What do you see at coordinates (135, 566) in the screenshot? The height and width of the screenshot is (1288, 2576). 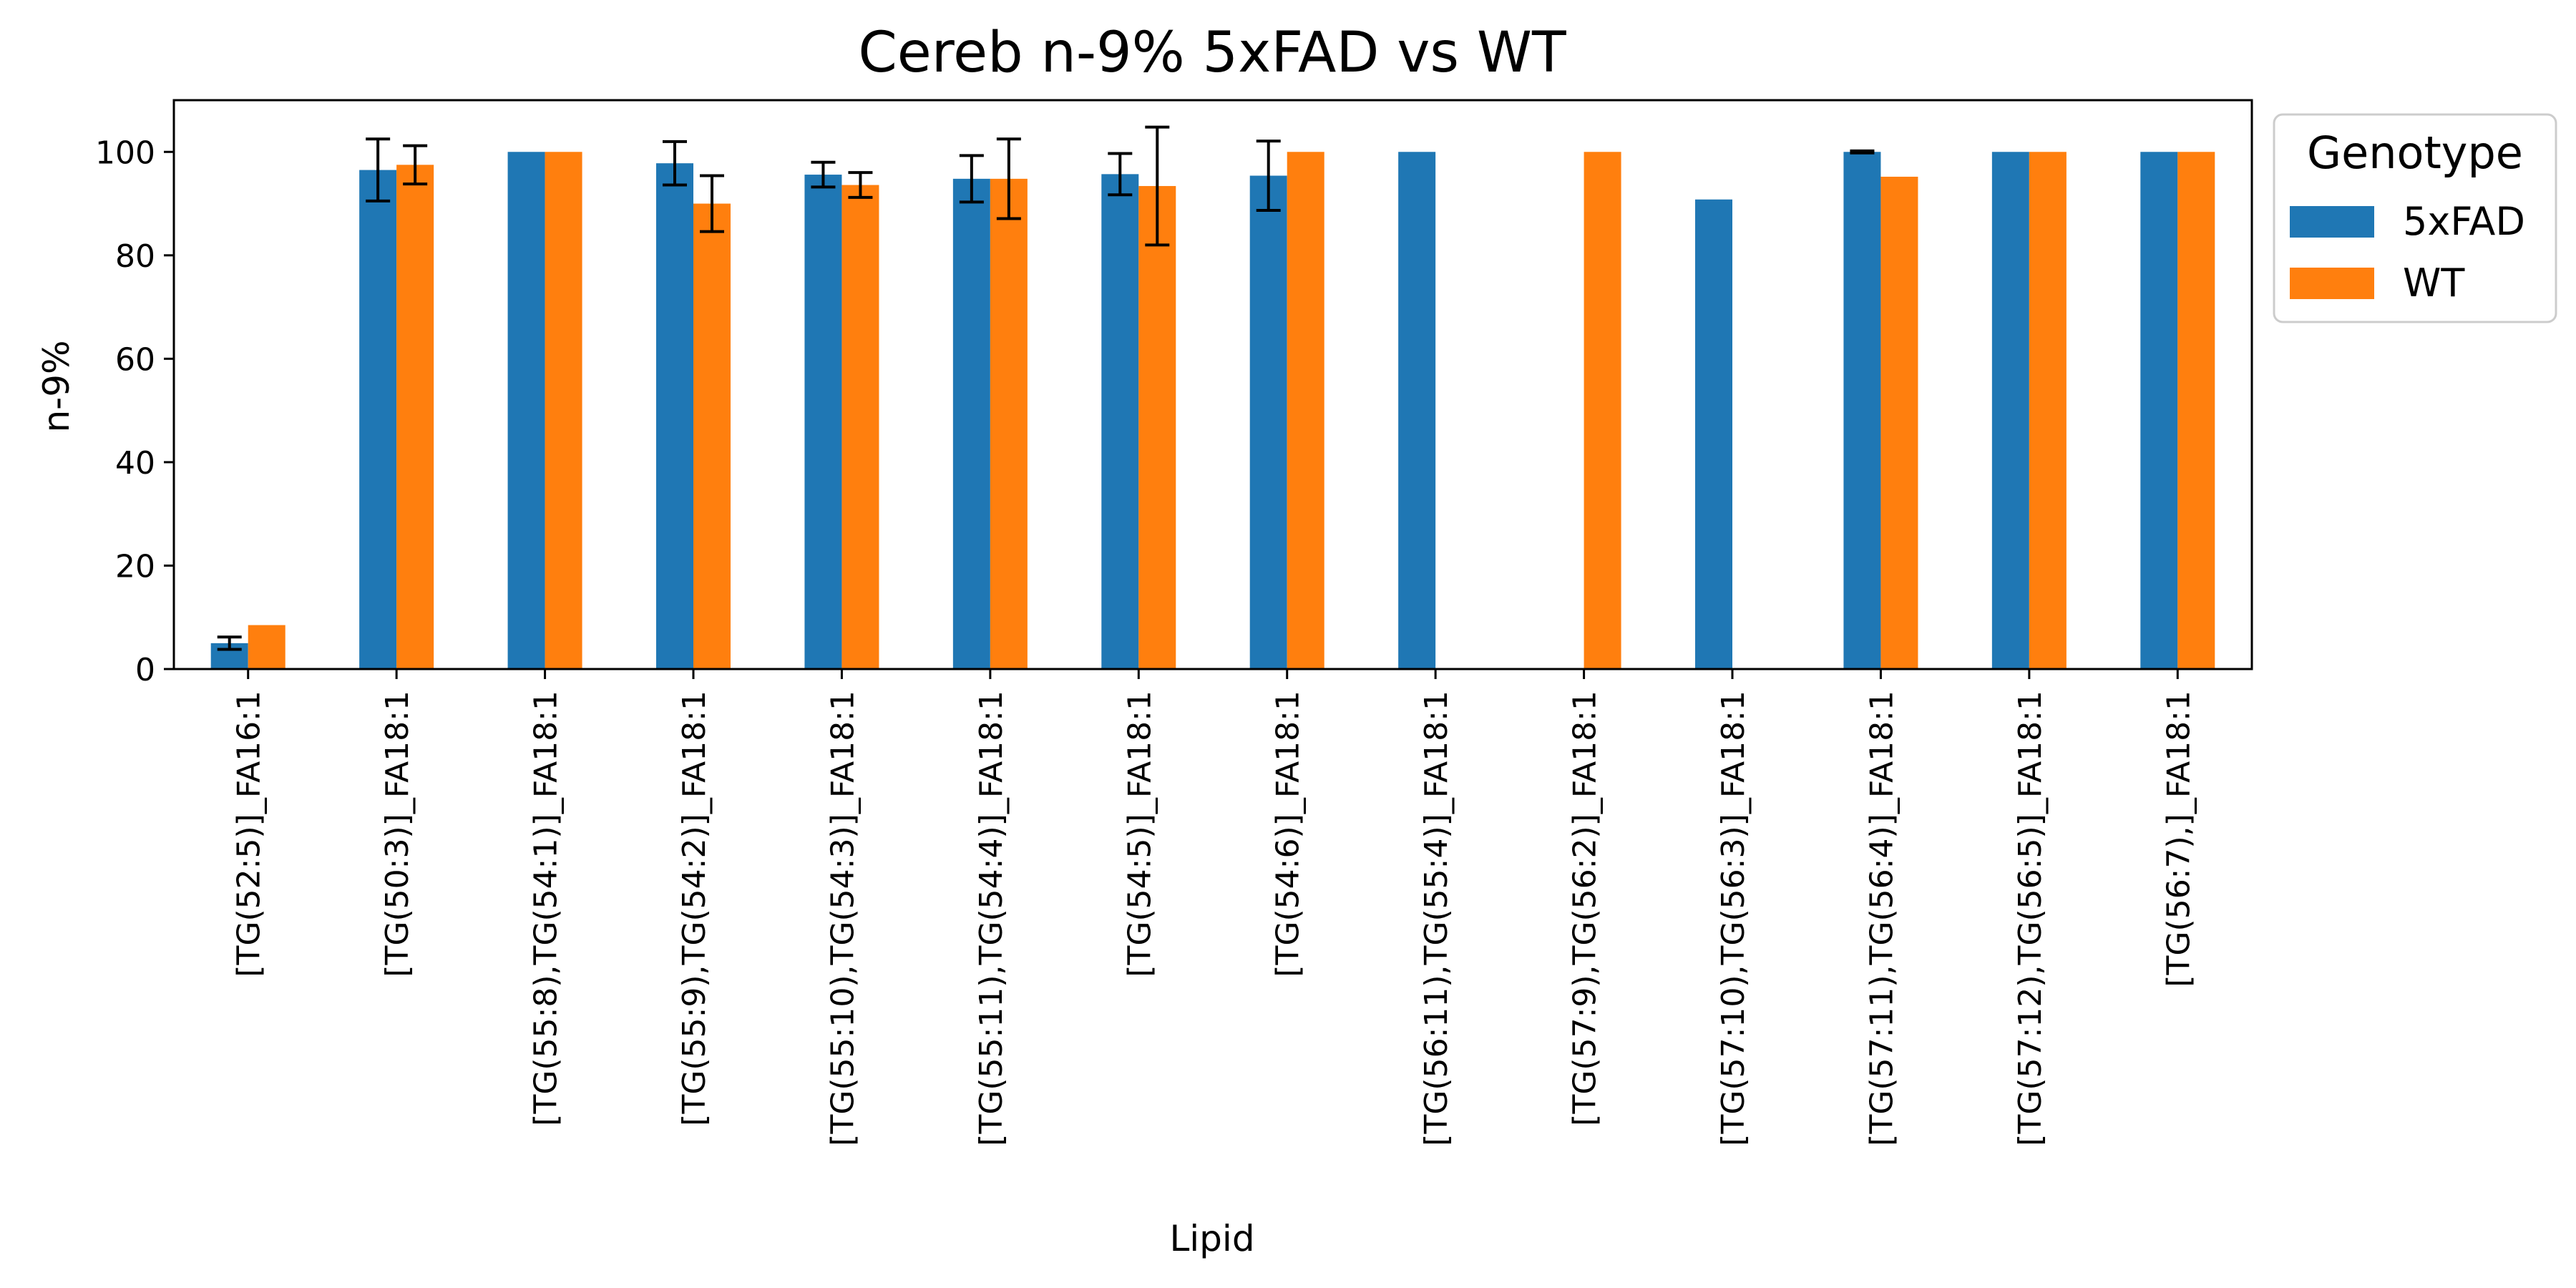 I see `y-tick-label: 20` at bounding box center [135, 566].